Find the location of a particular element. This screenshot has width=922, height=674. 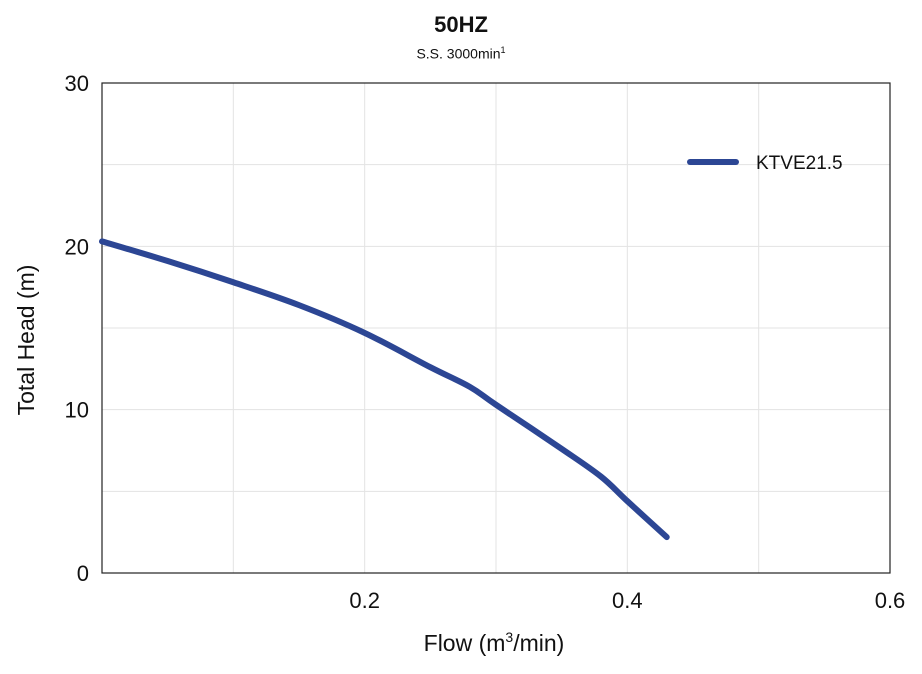

x-tick-label: 0.6 is located at coordinates (890, 600).